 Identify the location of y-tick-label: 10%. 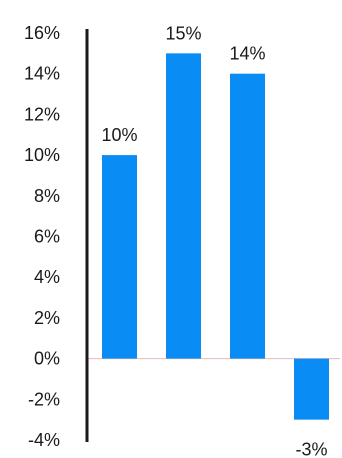
(42, 155).